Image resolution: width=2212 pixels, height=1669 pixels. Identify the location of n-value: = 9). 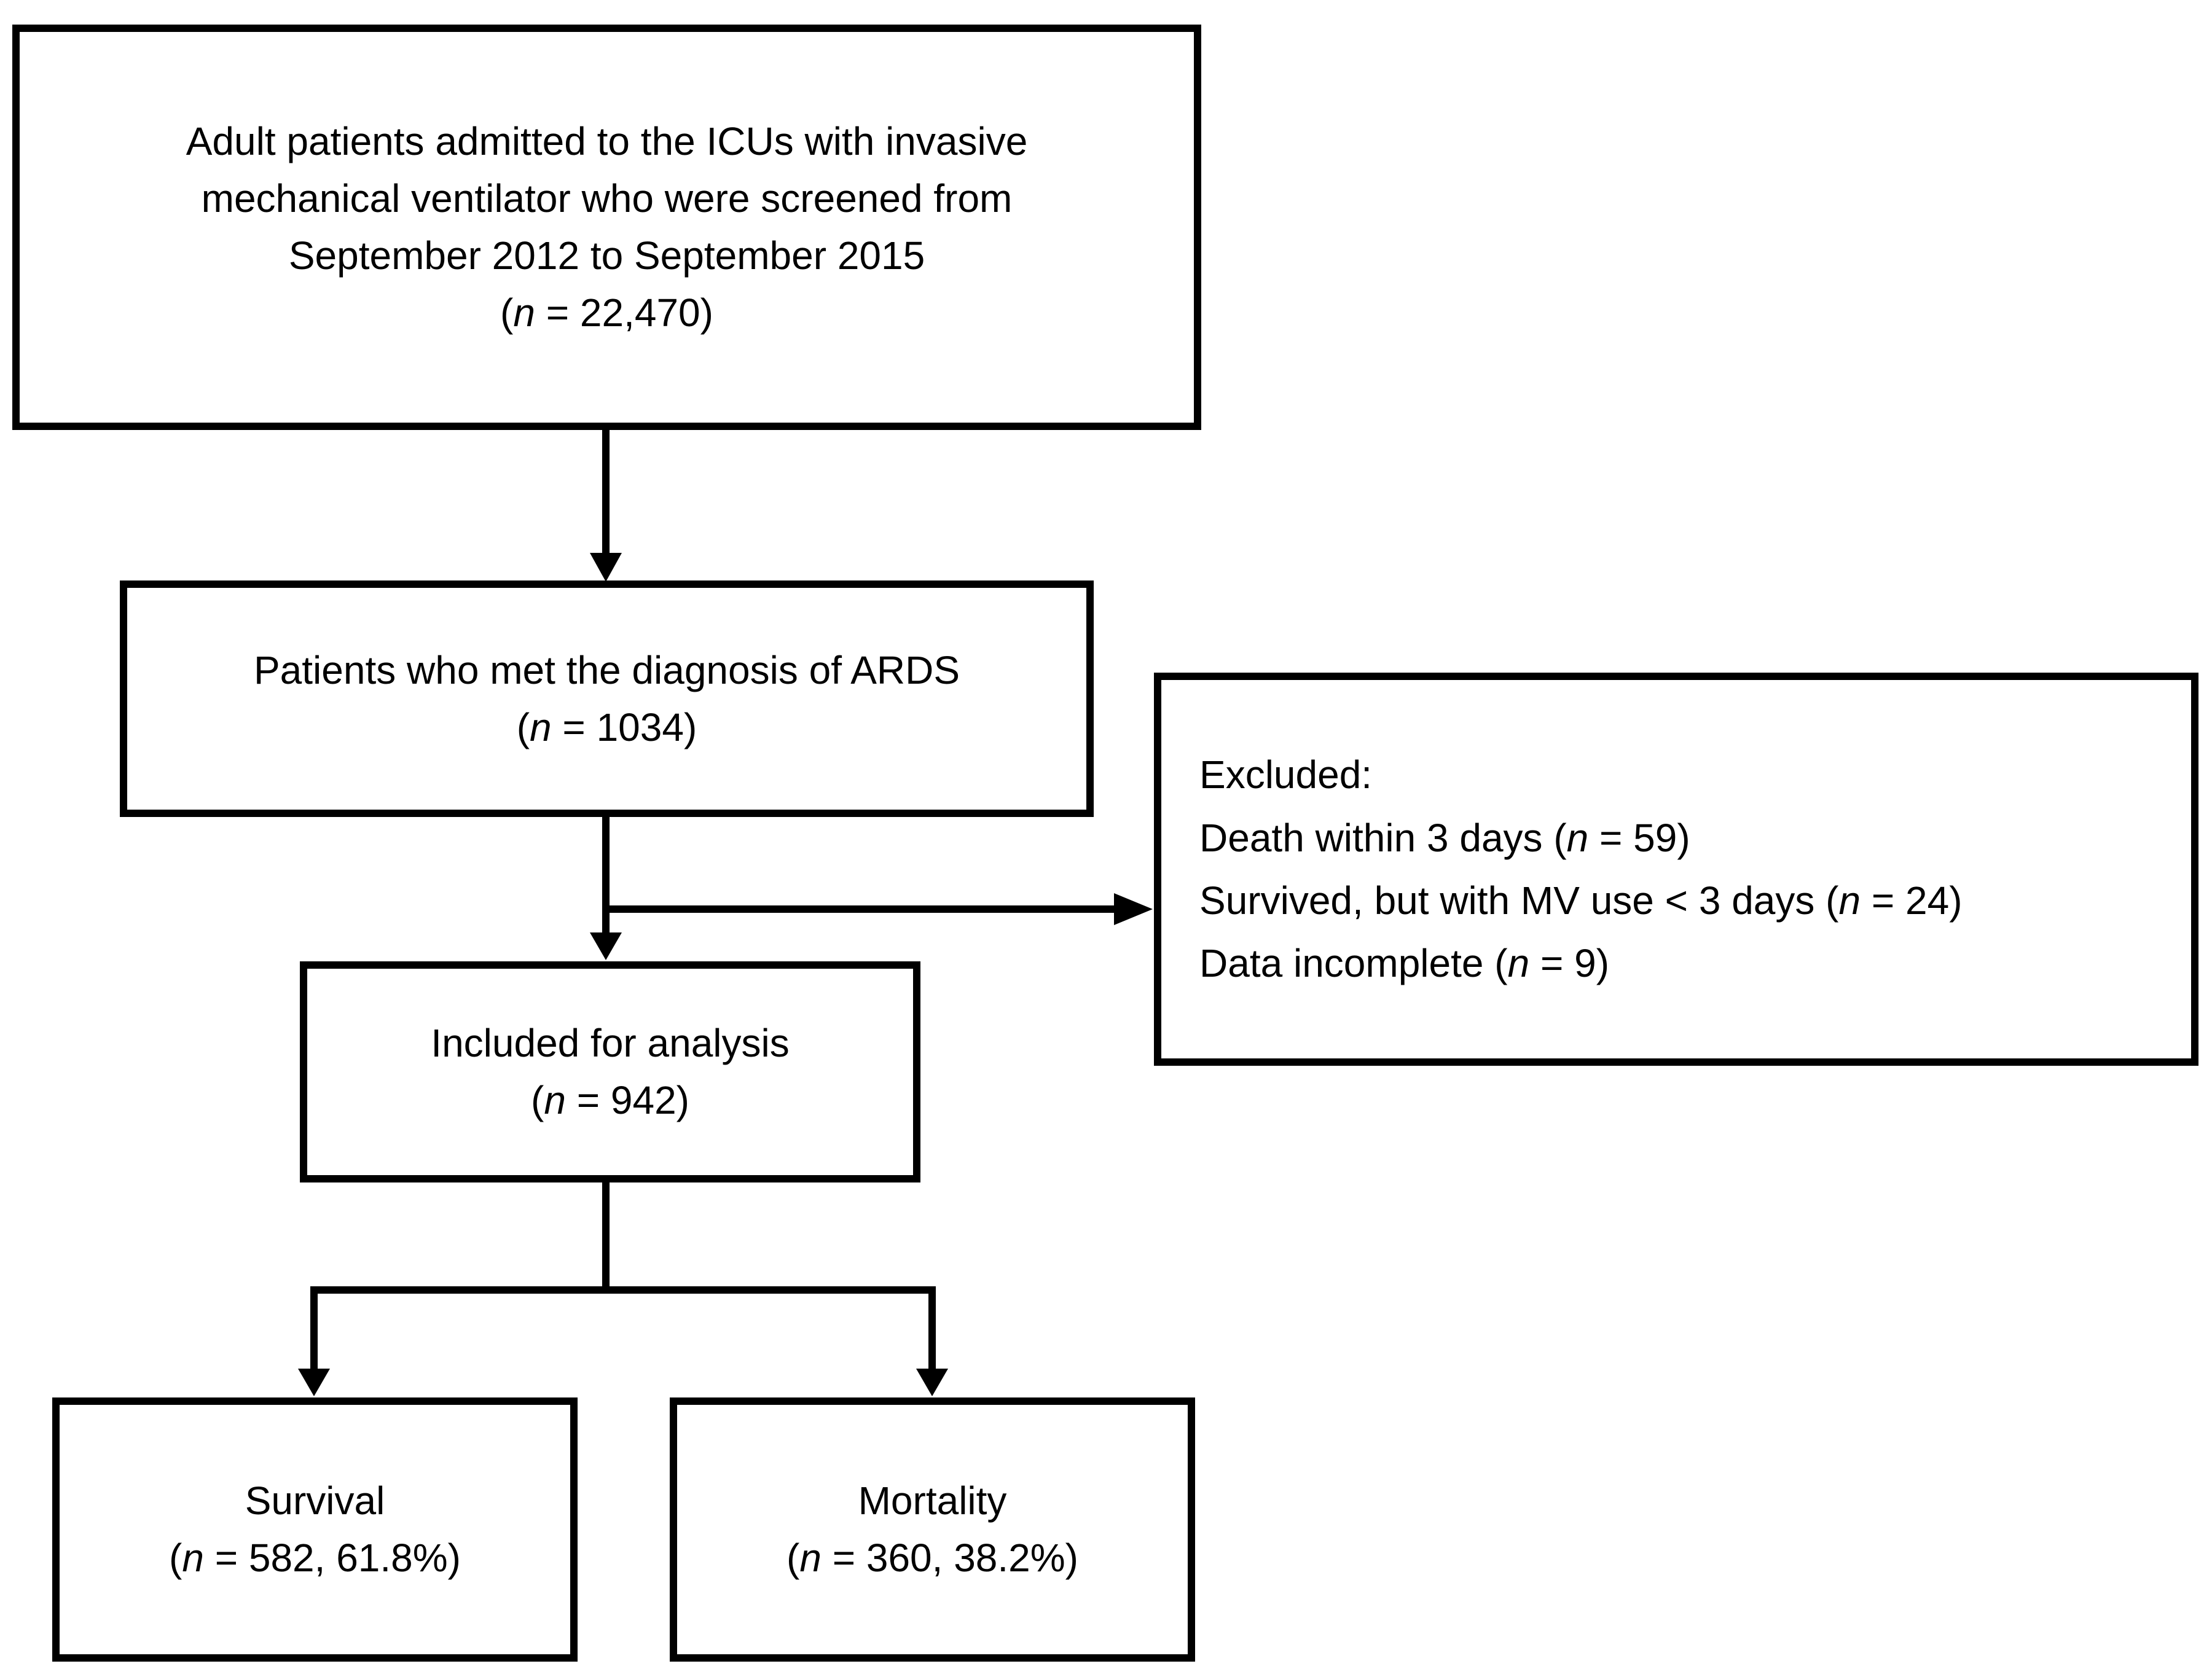
(1569, 963).